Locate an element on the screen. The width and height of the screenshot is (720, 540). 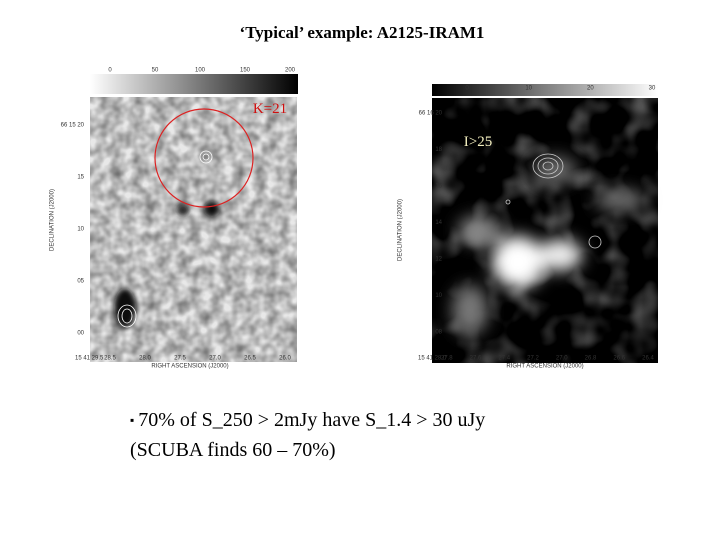
colorbar-tick-label: 150 is located at coordinates (245, 71).